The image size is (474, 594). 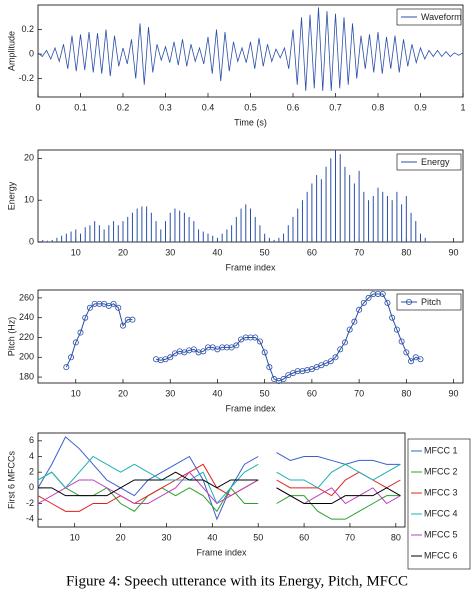 I want to click on y-tick-label: 200, so click(x=26, y=357).